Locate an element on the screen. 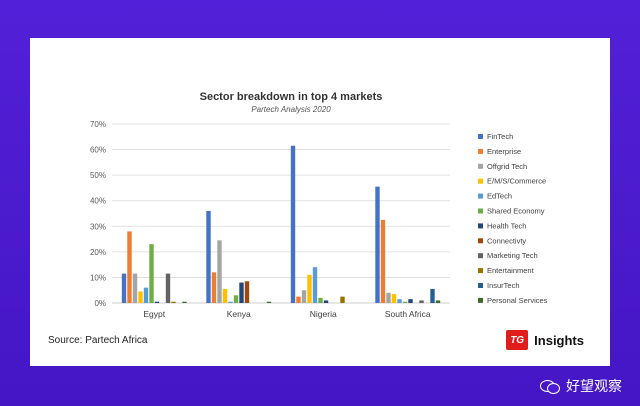 The width and height of the screenshot is (640, 406). chart-subtitle: Partech Analysis 2020 is located at coordinates (291, 109).